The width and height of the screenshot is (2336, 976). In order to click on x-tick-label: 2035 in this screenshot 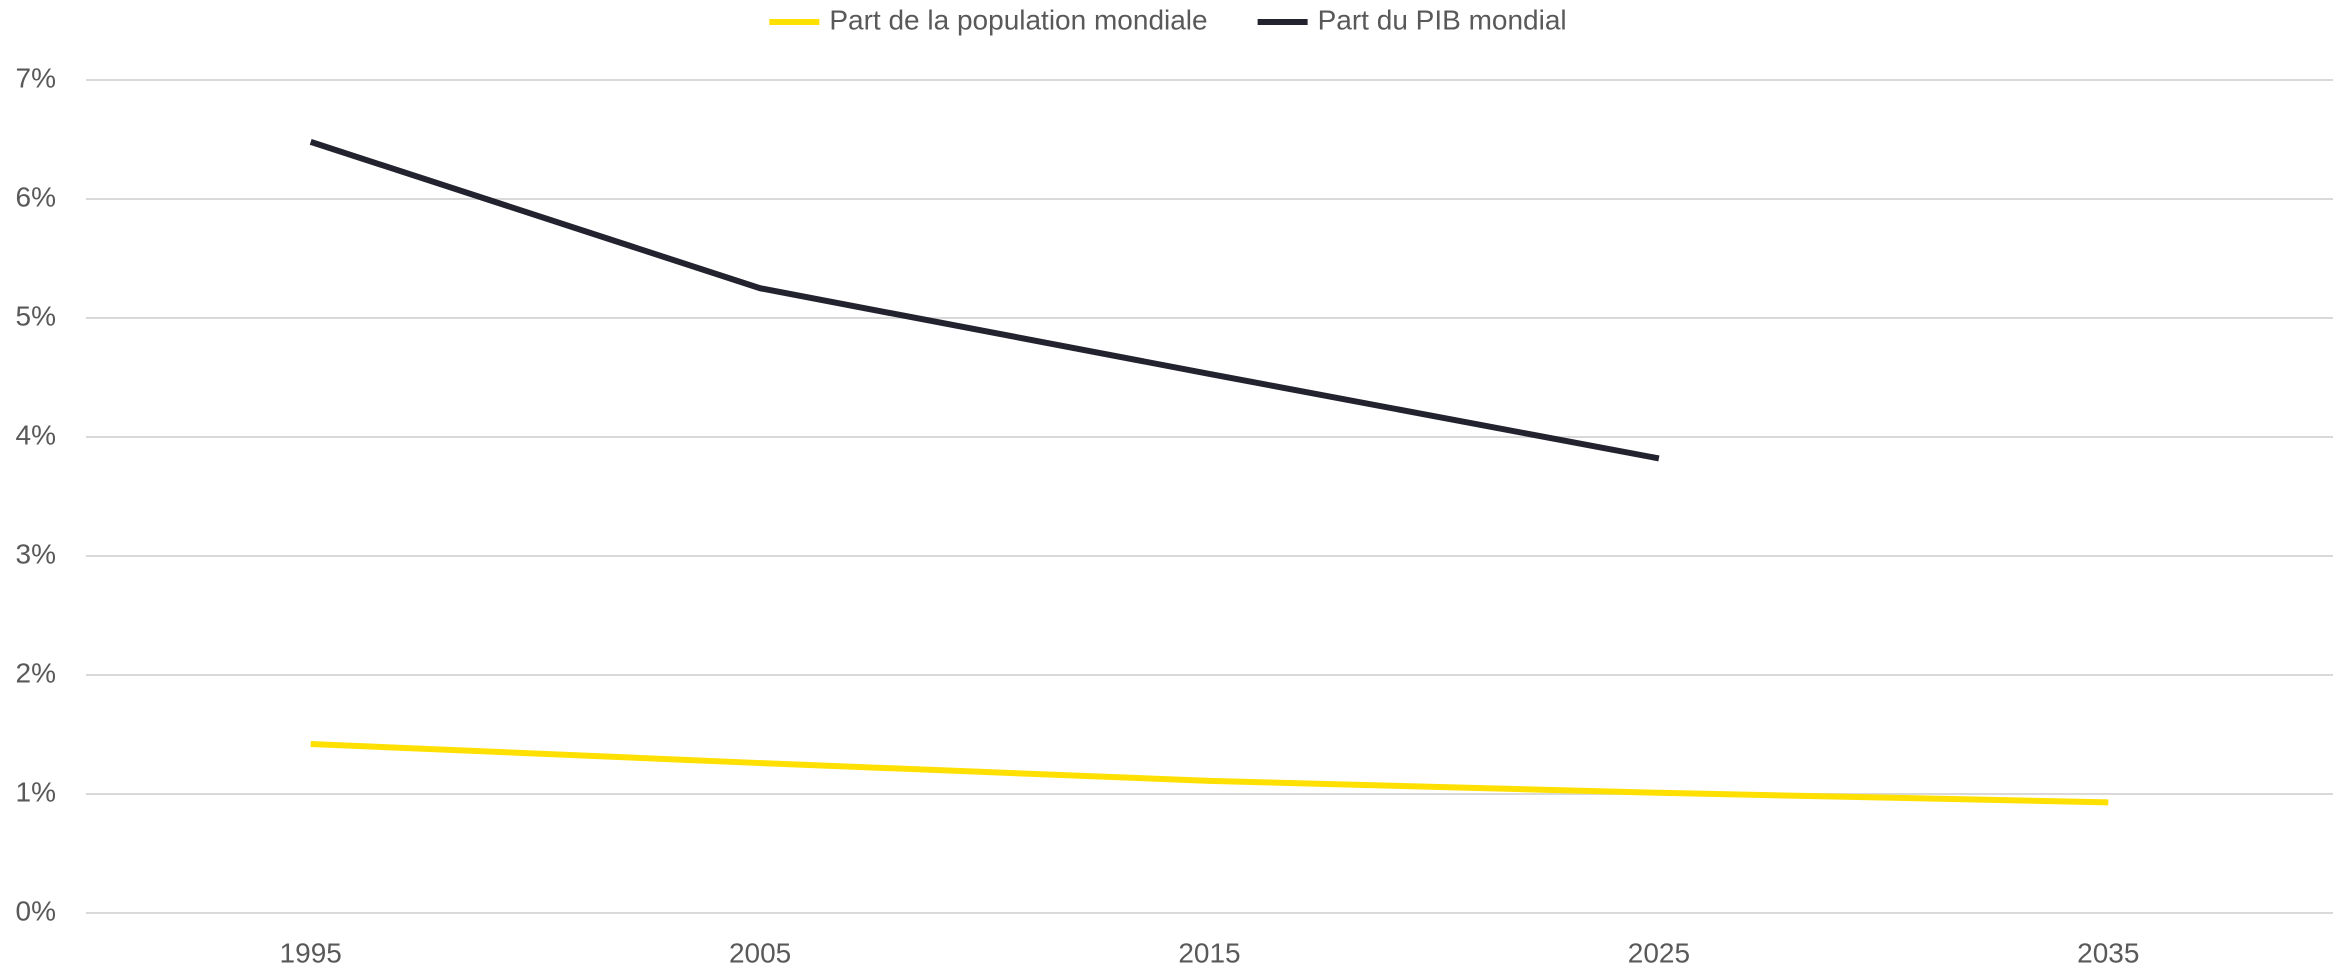, I will do `click(2108, 952)`.